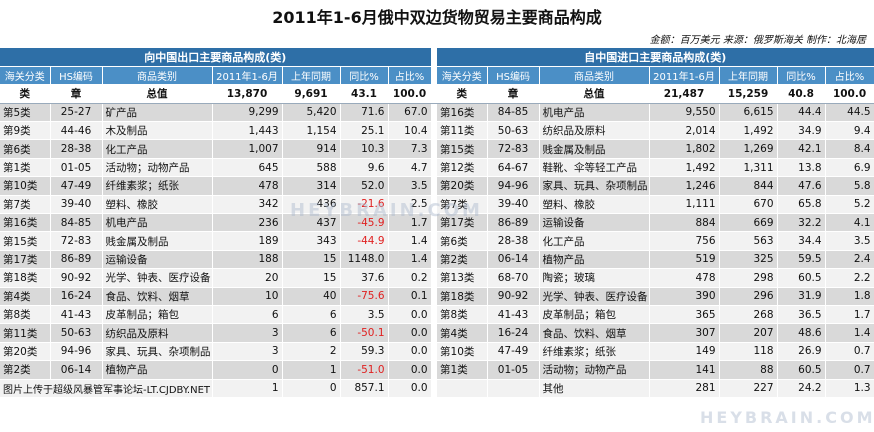 The image size is (874, 432). I want to click on export-cell: 44-46, so click(76, 131).